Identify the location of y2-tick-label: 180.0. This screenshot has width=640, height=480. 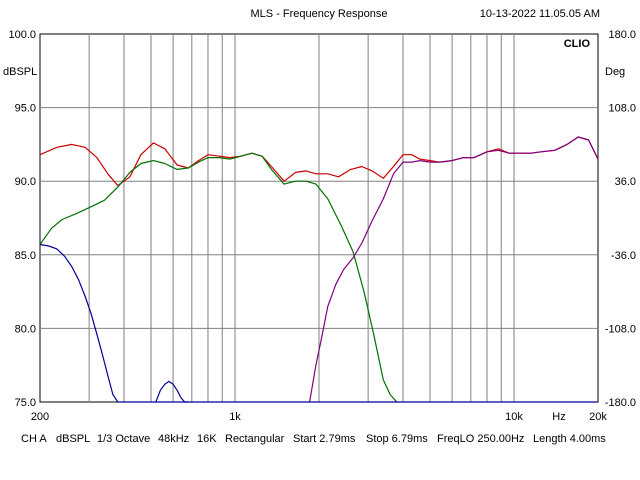
(622, 35).